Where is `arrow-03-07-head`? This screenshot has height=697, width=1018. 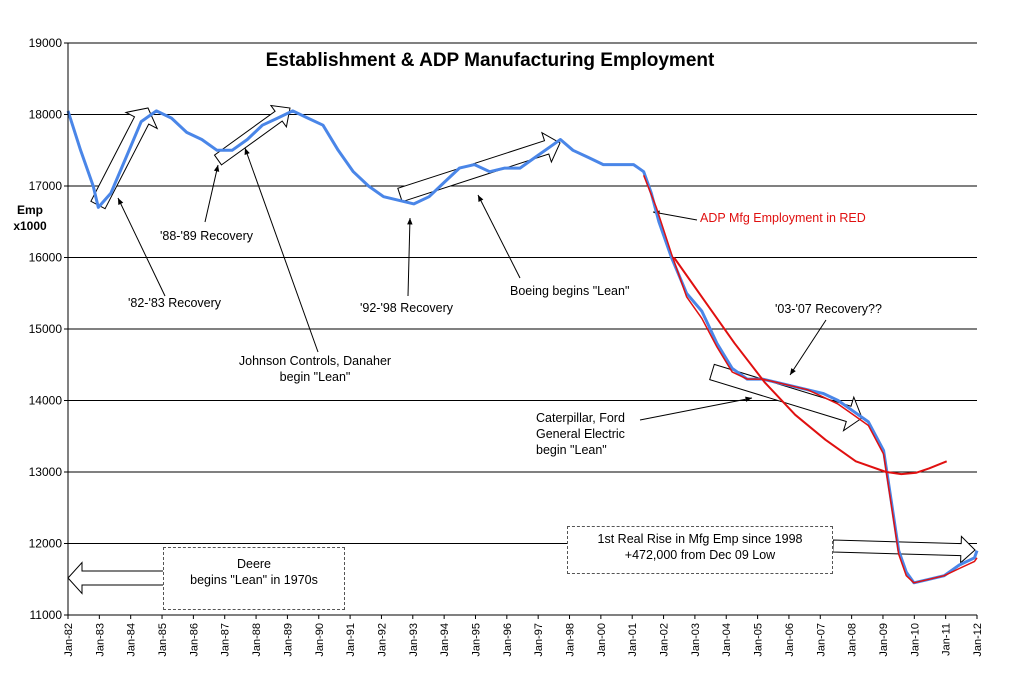 arrow-03-07-head is located at coordinates (793, 371).